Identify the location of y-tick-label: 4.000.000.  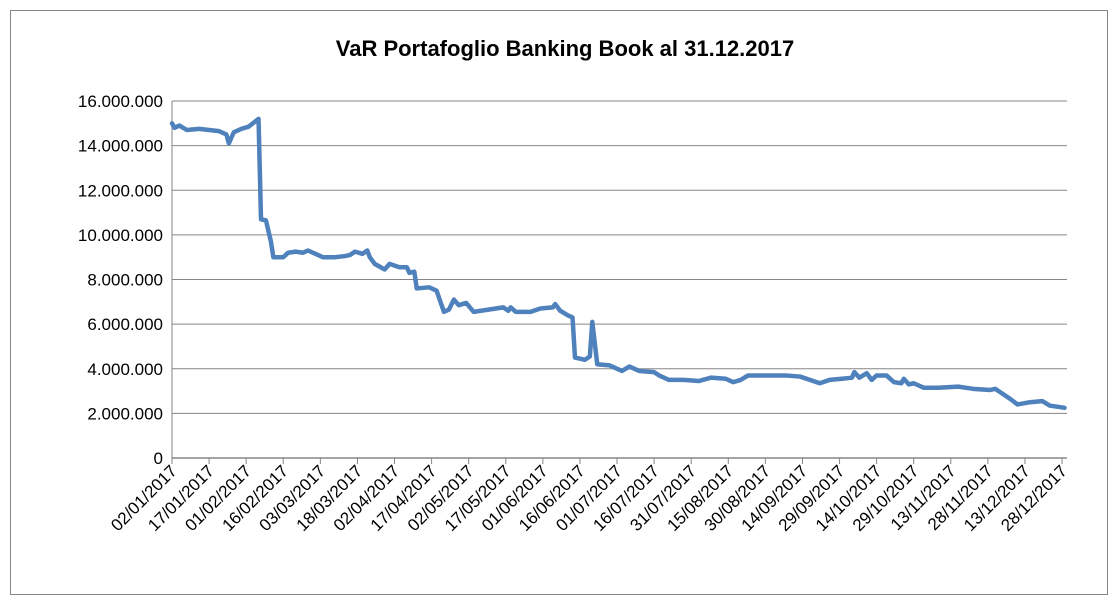
(125, 369).